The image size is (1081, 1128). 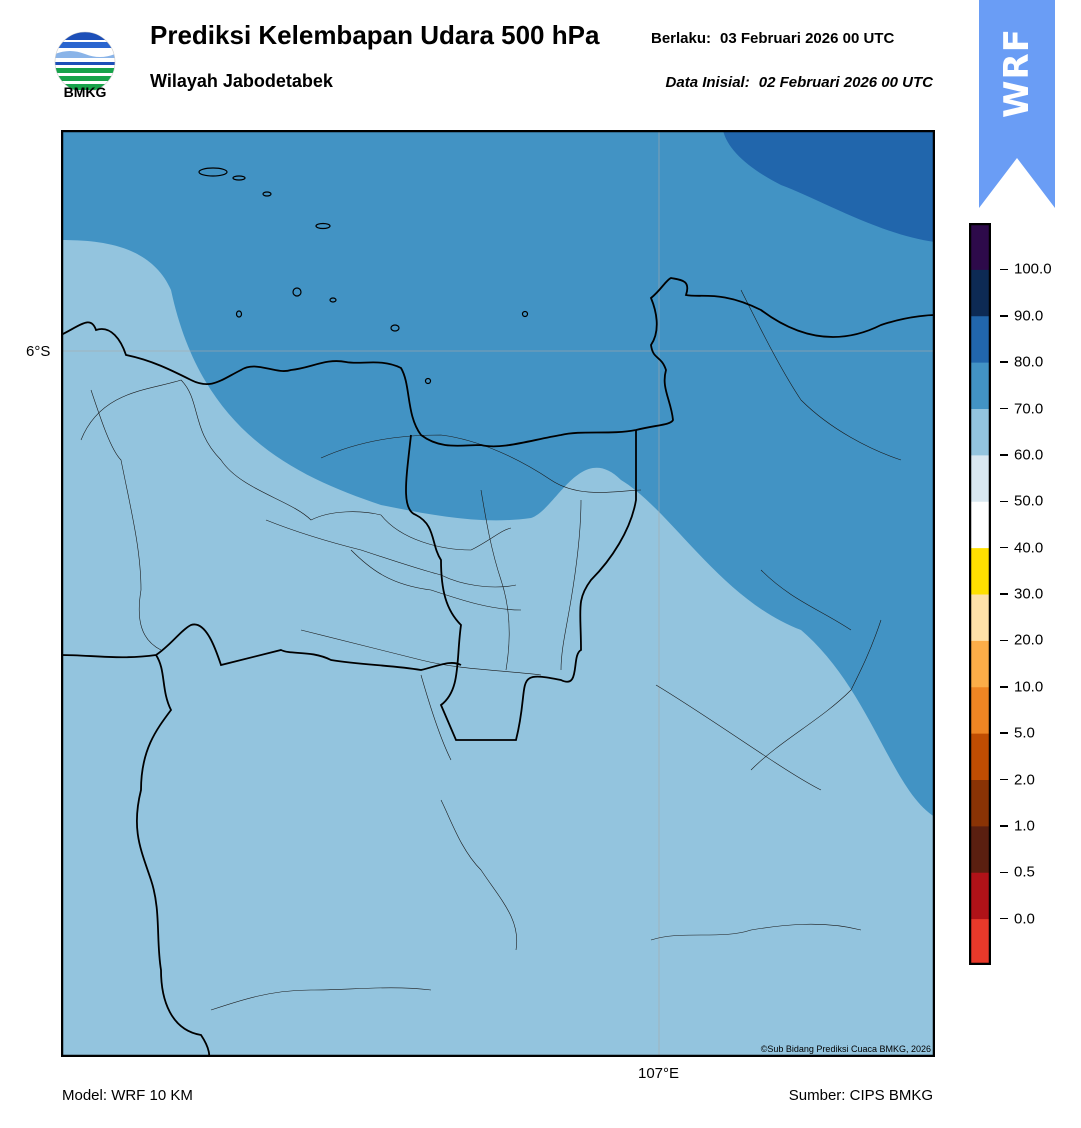 What do you see at coordinates (845, 82) in the screenshot?
I see `init-value: 02 Februari 2026 00 UTC` at bounding box center [845, 82].